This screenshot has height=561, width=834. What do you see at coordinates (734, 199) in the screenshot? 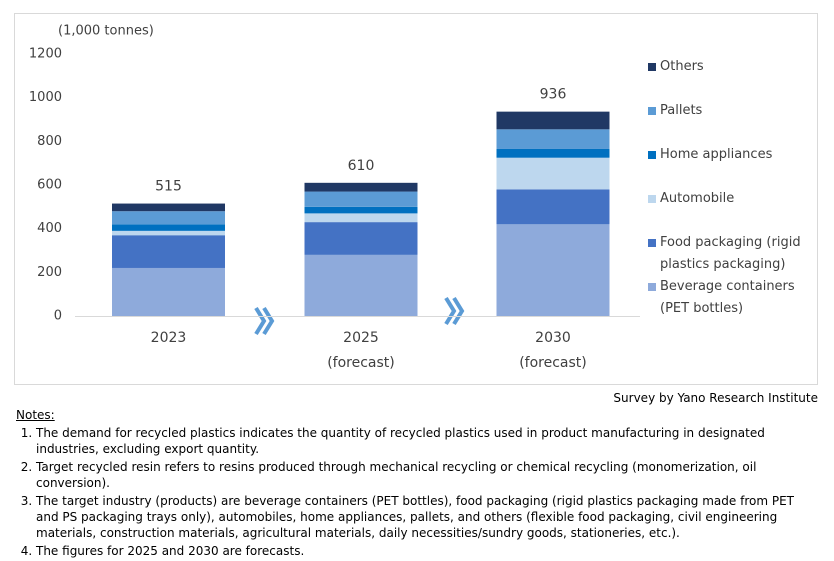
I see `legend-entry: Automobile` at bounding box center [734, 199].